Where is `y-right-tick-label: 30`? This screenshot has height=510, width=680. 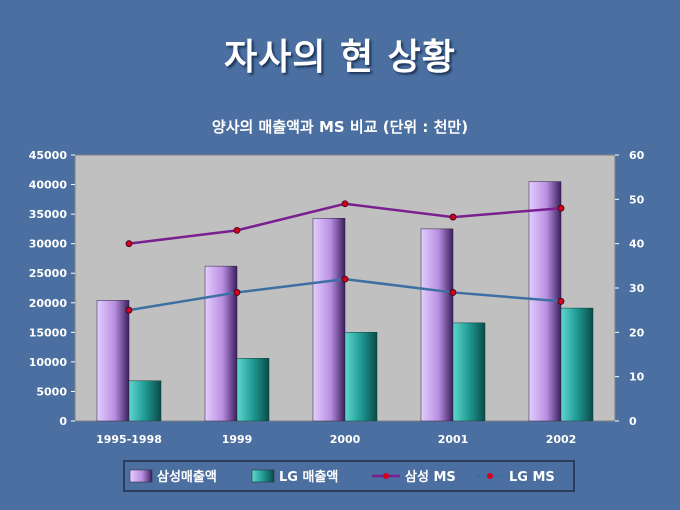 y-right-tick-label: 30 is located at coordinates (637, 288).